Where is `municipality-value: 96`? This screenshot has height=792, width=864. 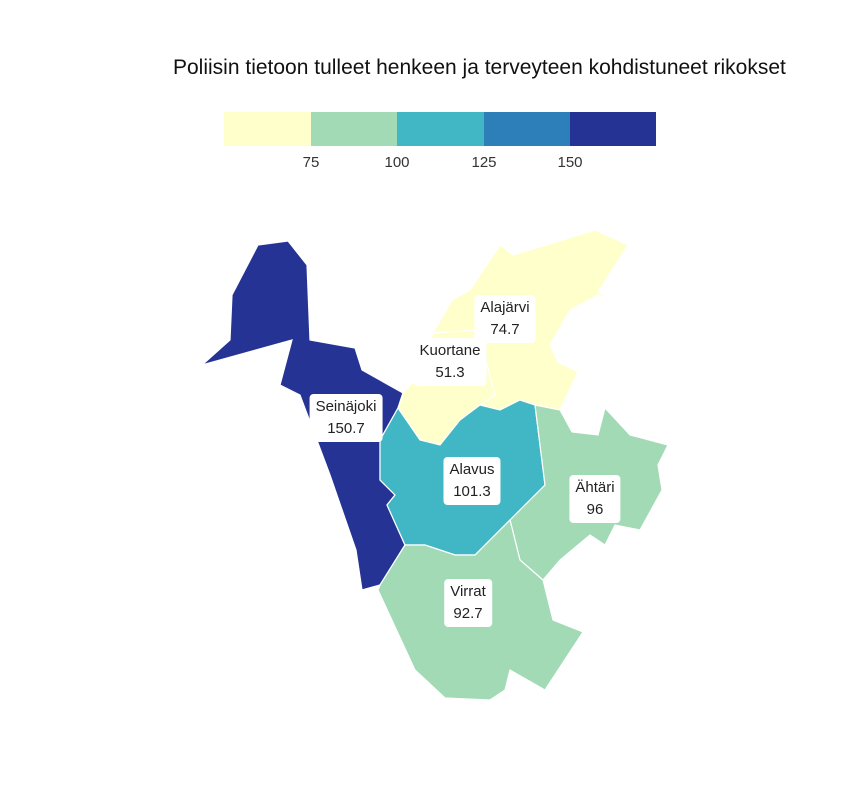
municipality-value: 96 is located at coordinates (595, 509).